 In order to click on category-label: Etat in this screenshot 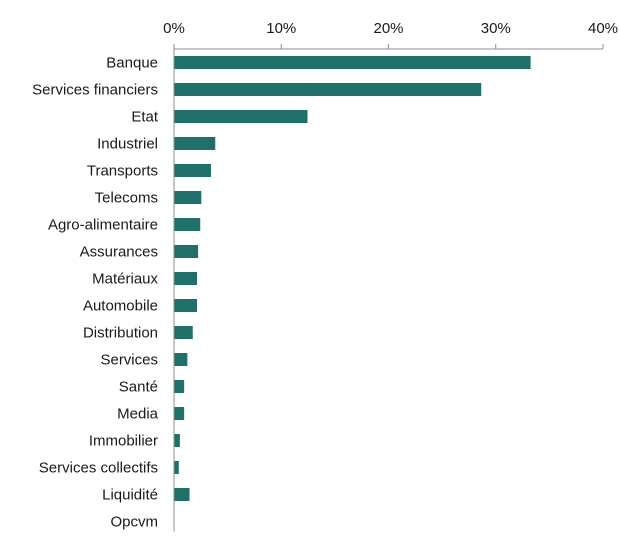, I will do `click(145, 117)`.